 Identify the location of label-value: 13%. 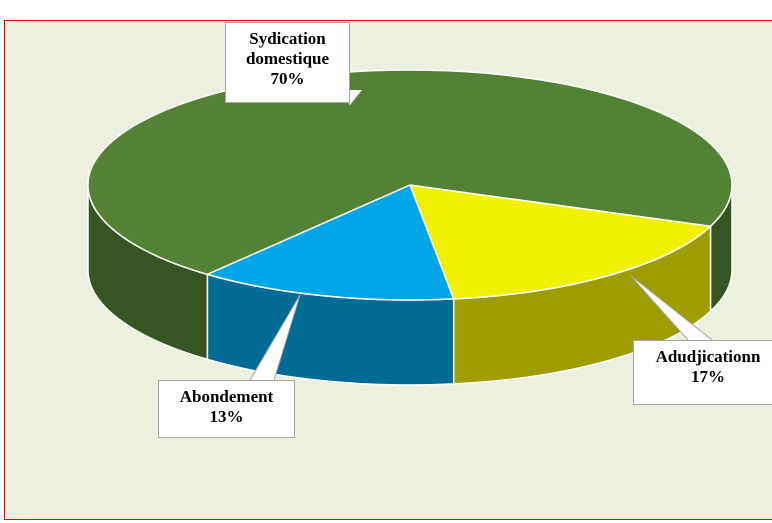
(226, 416).